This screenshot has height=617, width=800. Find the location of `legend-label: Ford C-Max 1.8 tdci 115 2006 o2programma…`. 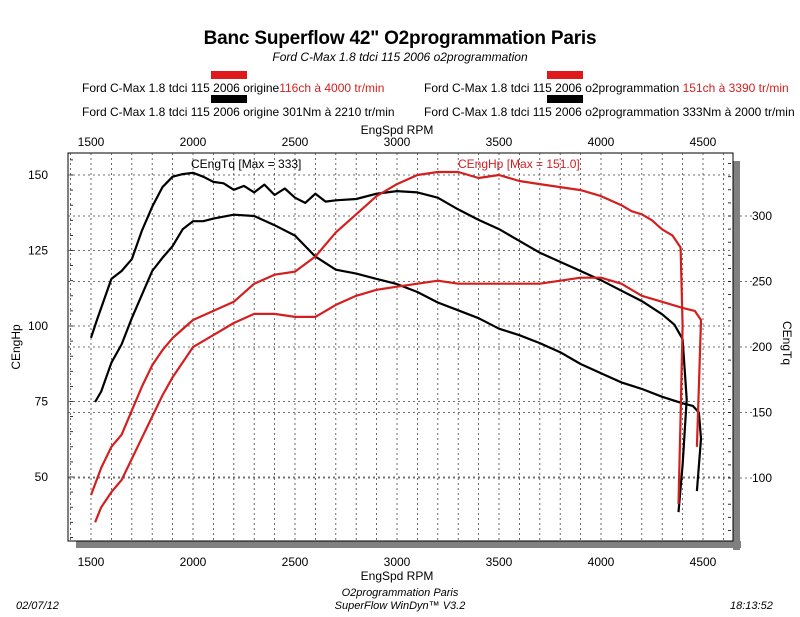

legend-label: Ford C-Max 1.8 tdci 115 2006 o2programma… is located at coordinates (552, 88).